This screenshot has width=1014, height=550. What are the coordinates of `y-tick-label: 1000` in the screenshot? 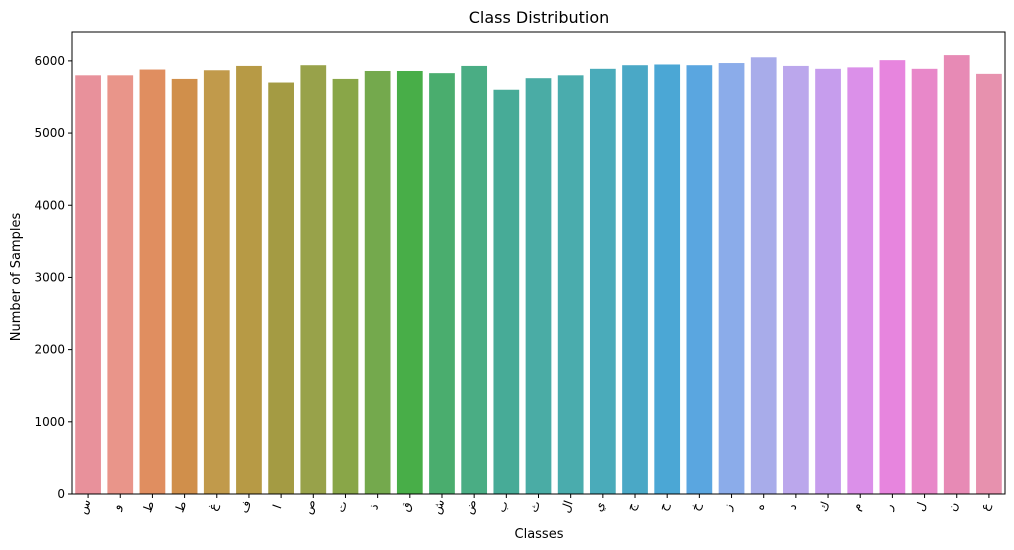 It's located at (49, 422).